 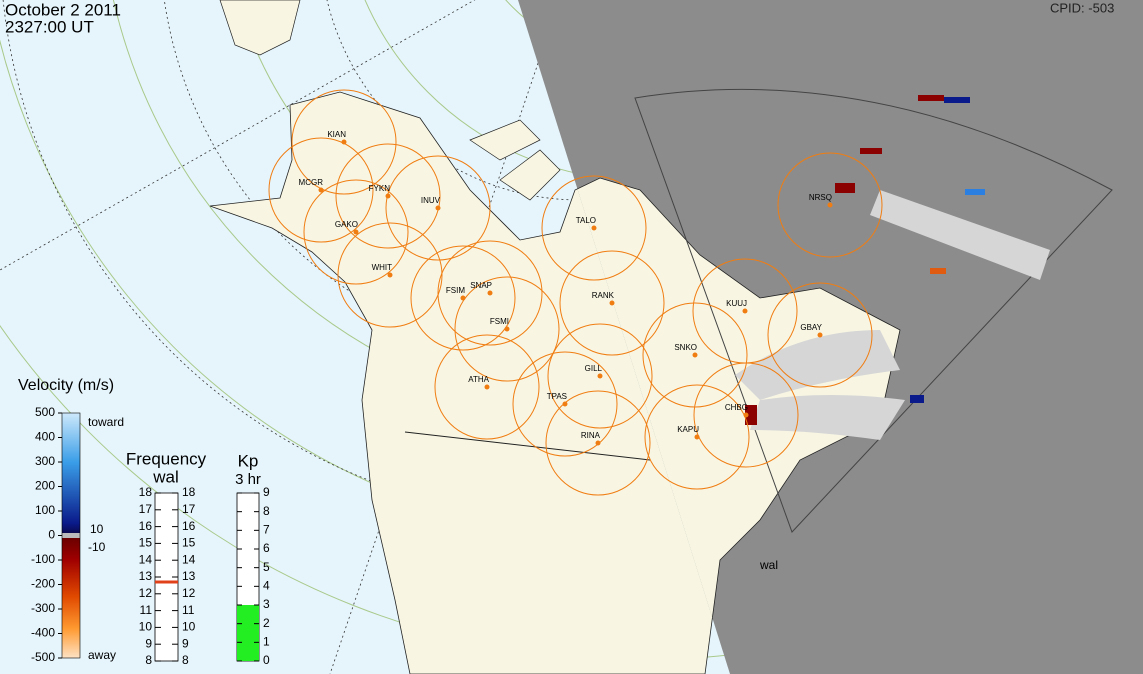 I want to click on kp-tick-label: 8, so click(x=266, y=511).